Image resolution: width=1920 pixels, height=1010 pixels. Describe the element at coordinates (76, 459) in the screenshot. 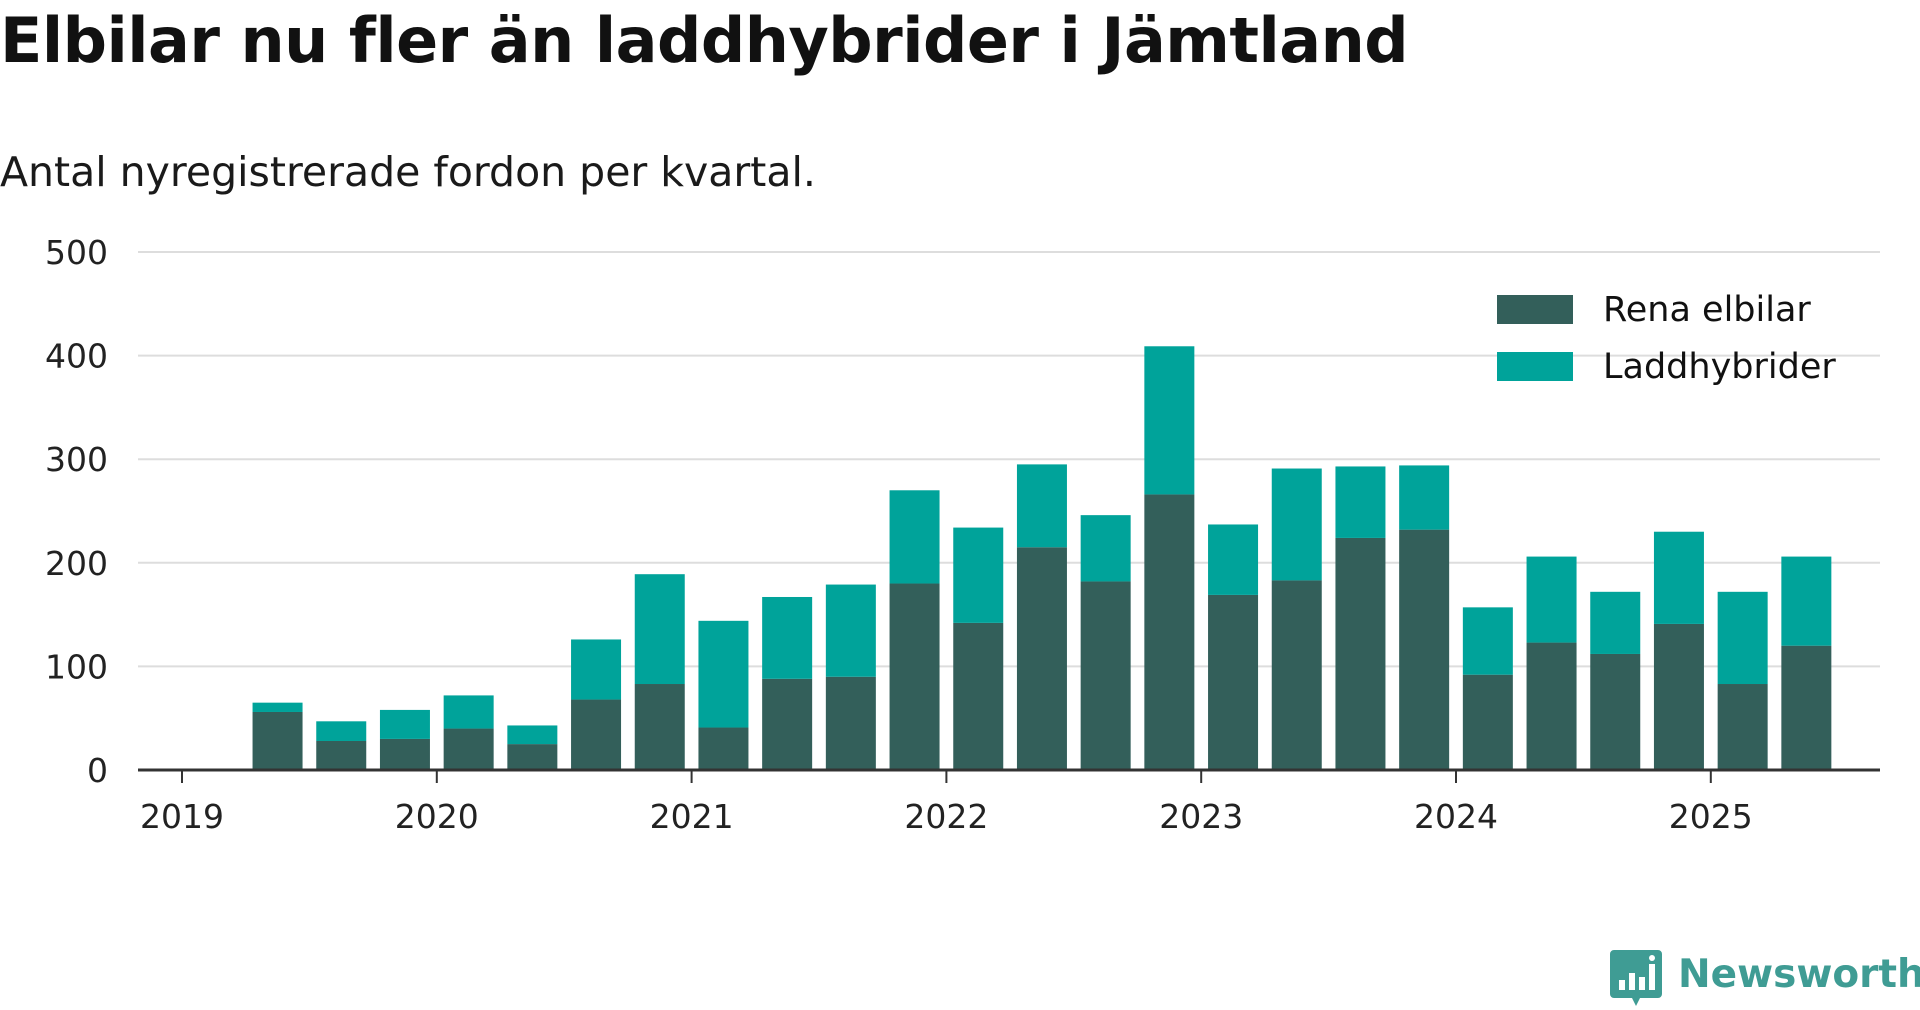

I see `y-tick-label: 300` at that location.